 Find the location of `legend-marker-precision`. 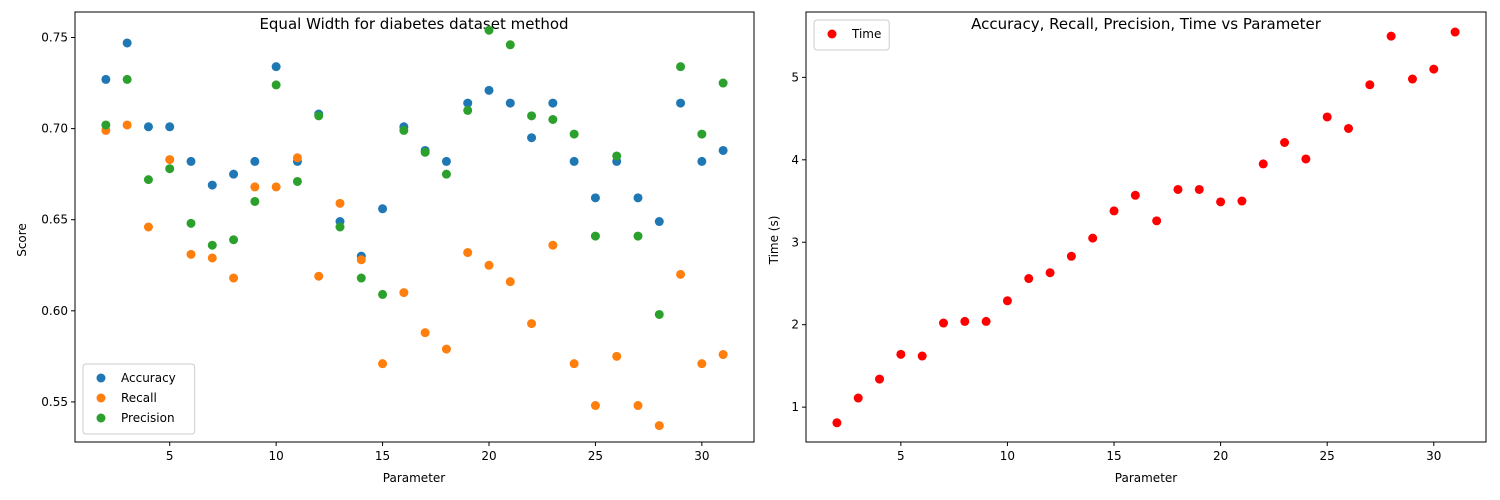

legend-marker-precision is located at coordinates (101, 418).